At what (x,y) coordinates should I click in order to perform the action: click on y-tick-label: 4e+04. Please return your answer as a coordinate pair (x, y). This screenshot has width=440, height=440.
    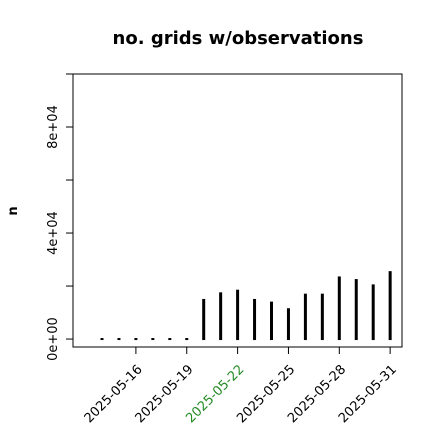
    Looking at the image, I should click on (53, 233).